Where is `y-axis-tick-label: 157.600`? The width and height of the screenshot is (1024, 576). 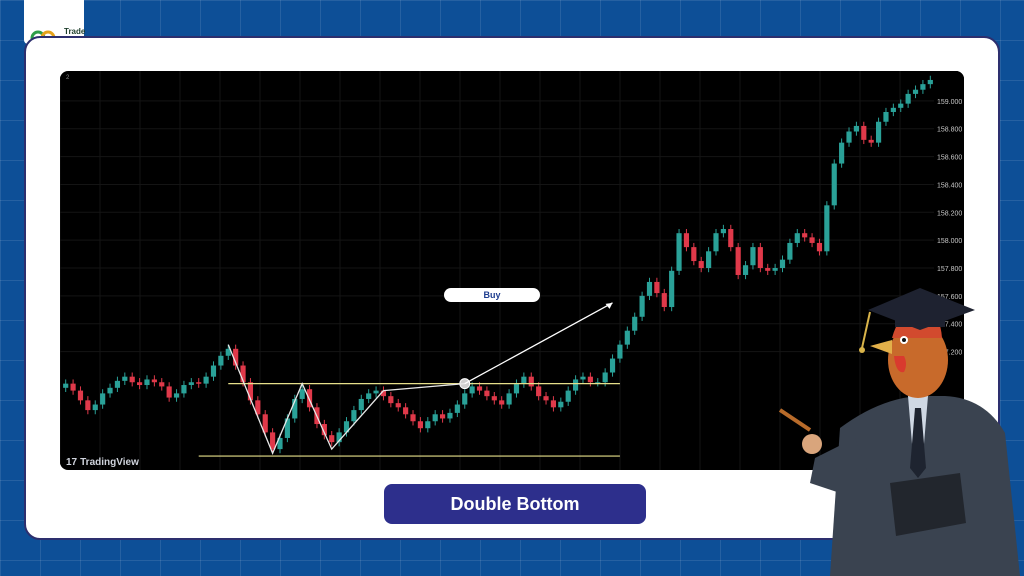 y-axis-tick-label: 157.600 is located at coordinates (949, 297).